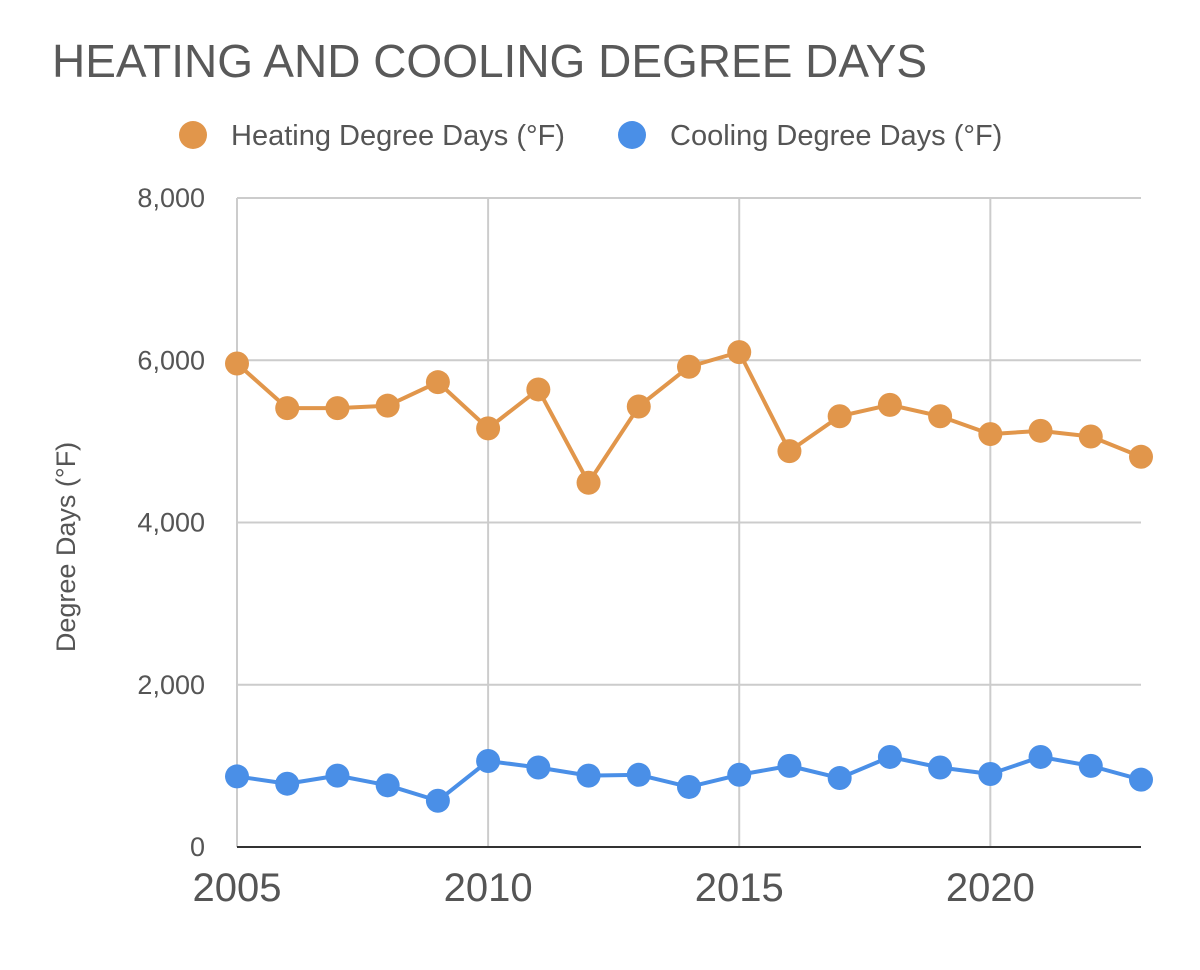  What do you see at coordinates (171, 685) in the screenshot?
I see `y-tick-label: 2,000` at bounding box center [171, 685].